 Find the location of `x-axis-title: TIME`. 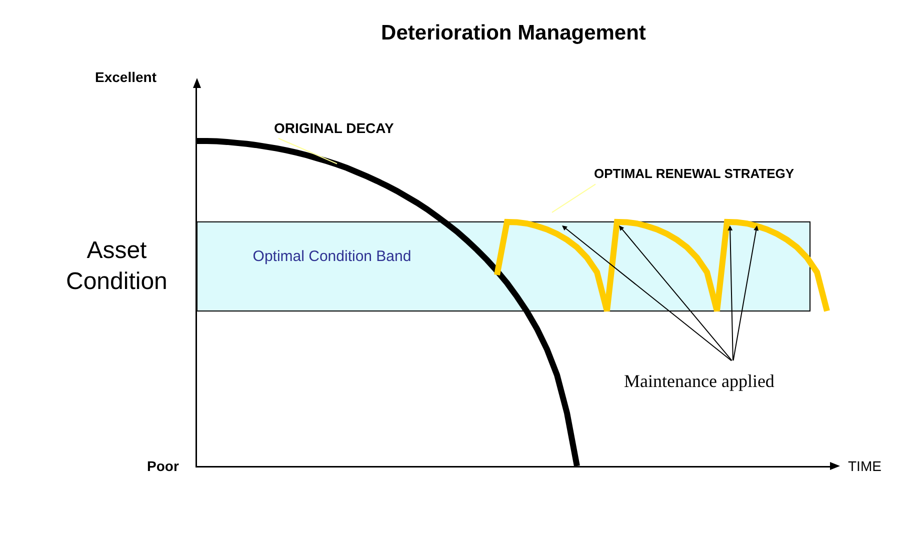

x-axis-title: TIME is located at coordinates (865, 466).